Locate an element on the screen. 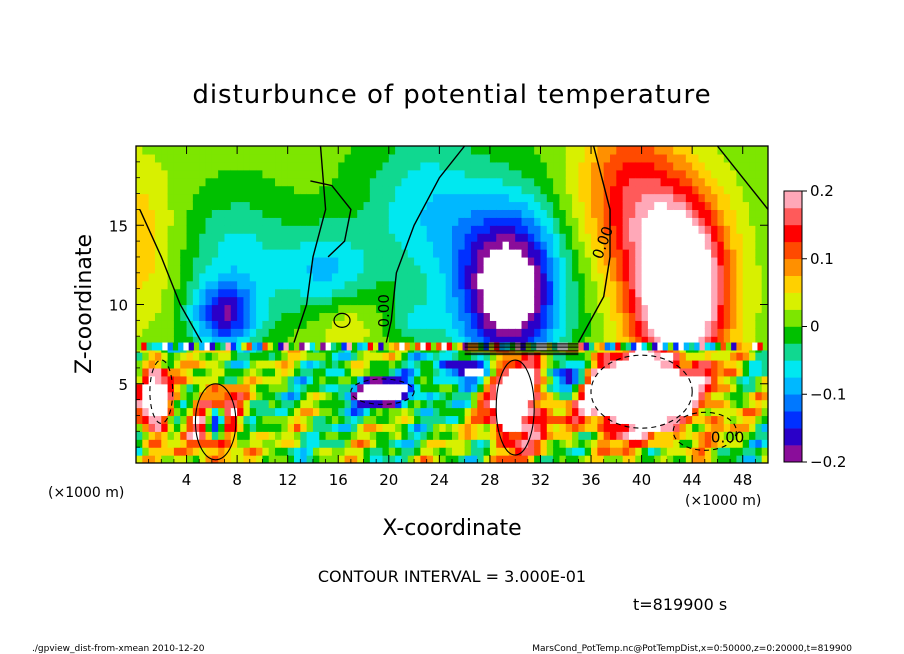  colorbar-segment is located at coordinates (793, 335).